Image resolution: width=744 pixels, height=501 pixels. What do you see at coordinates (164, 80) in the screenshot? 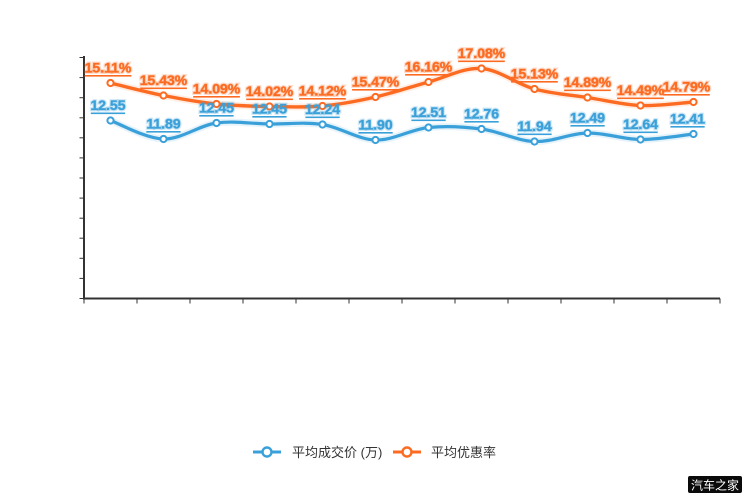
I see `svg-text: 15.43%` at bounding box center [164, 80].